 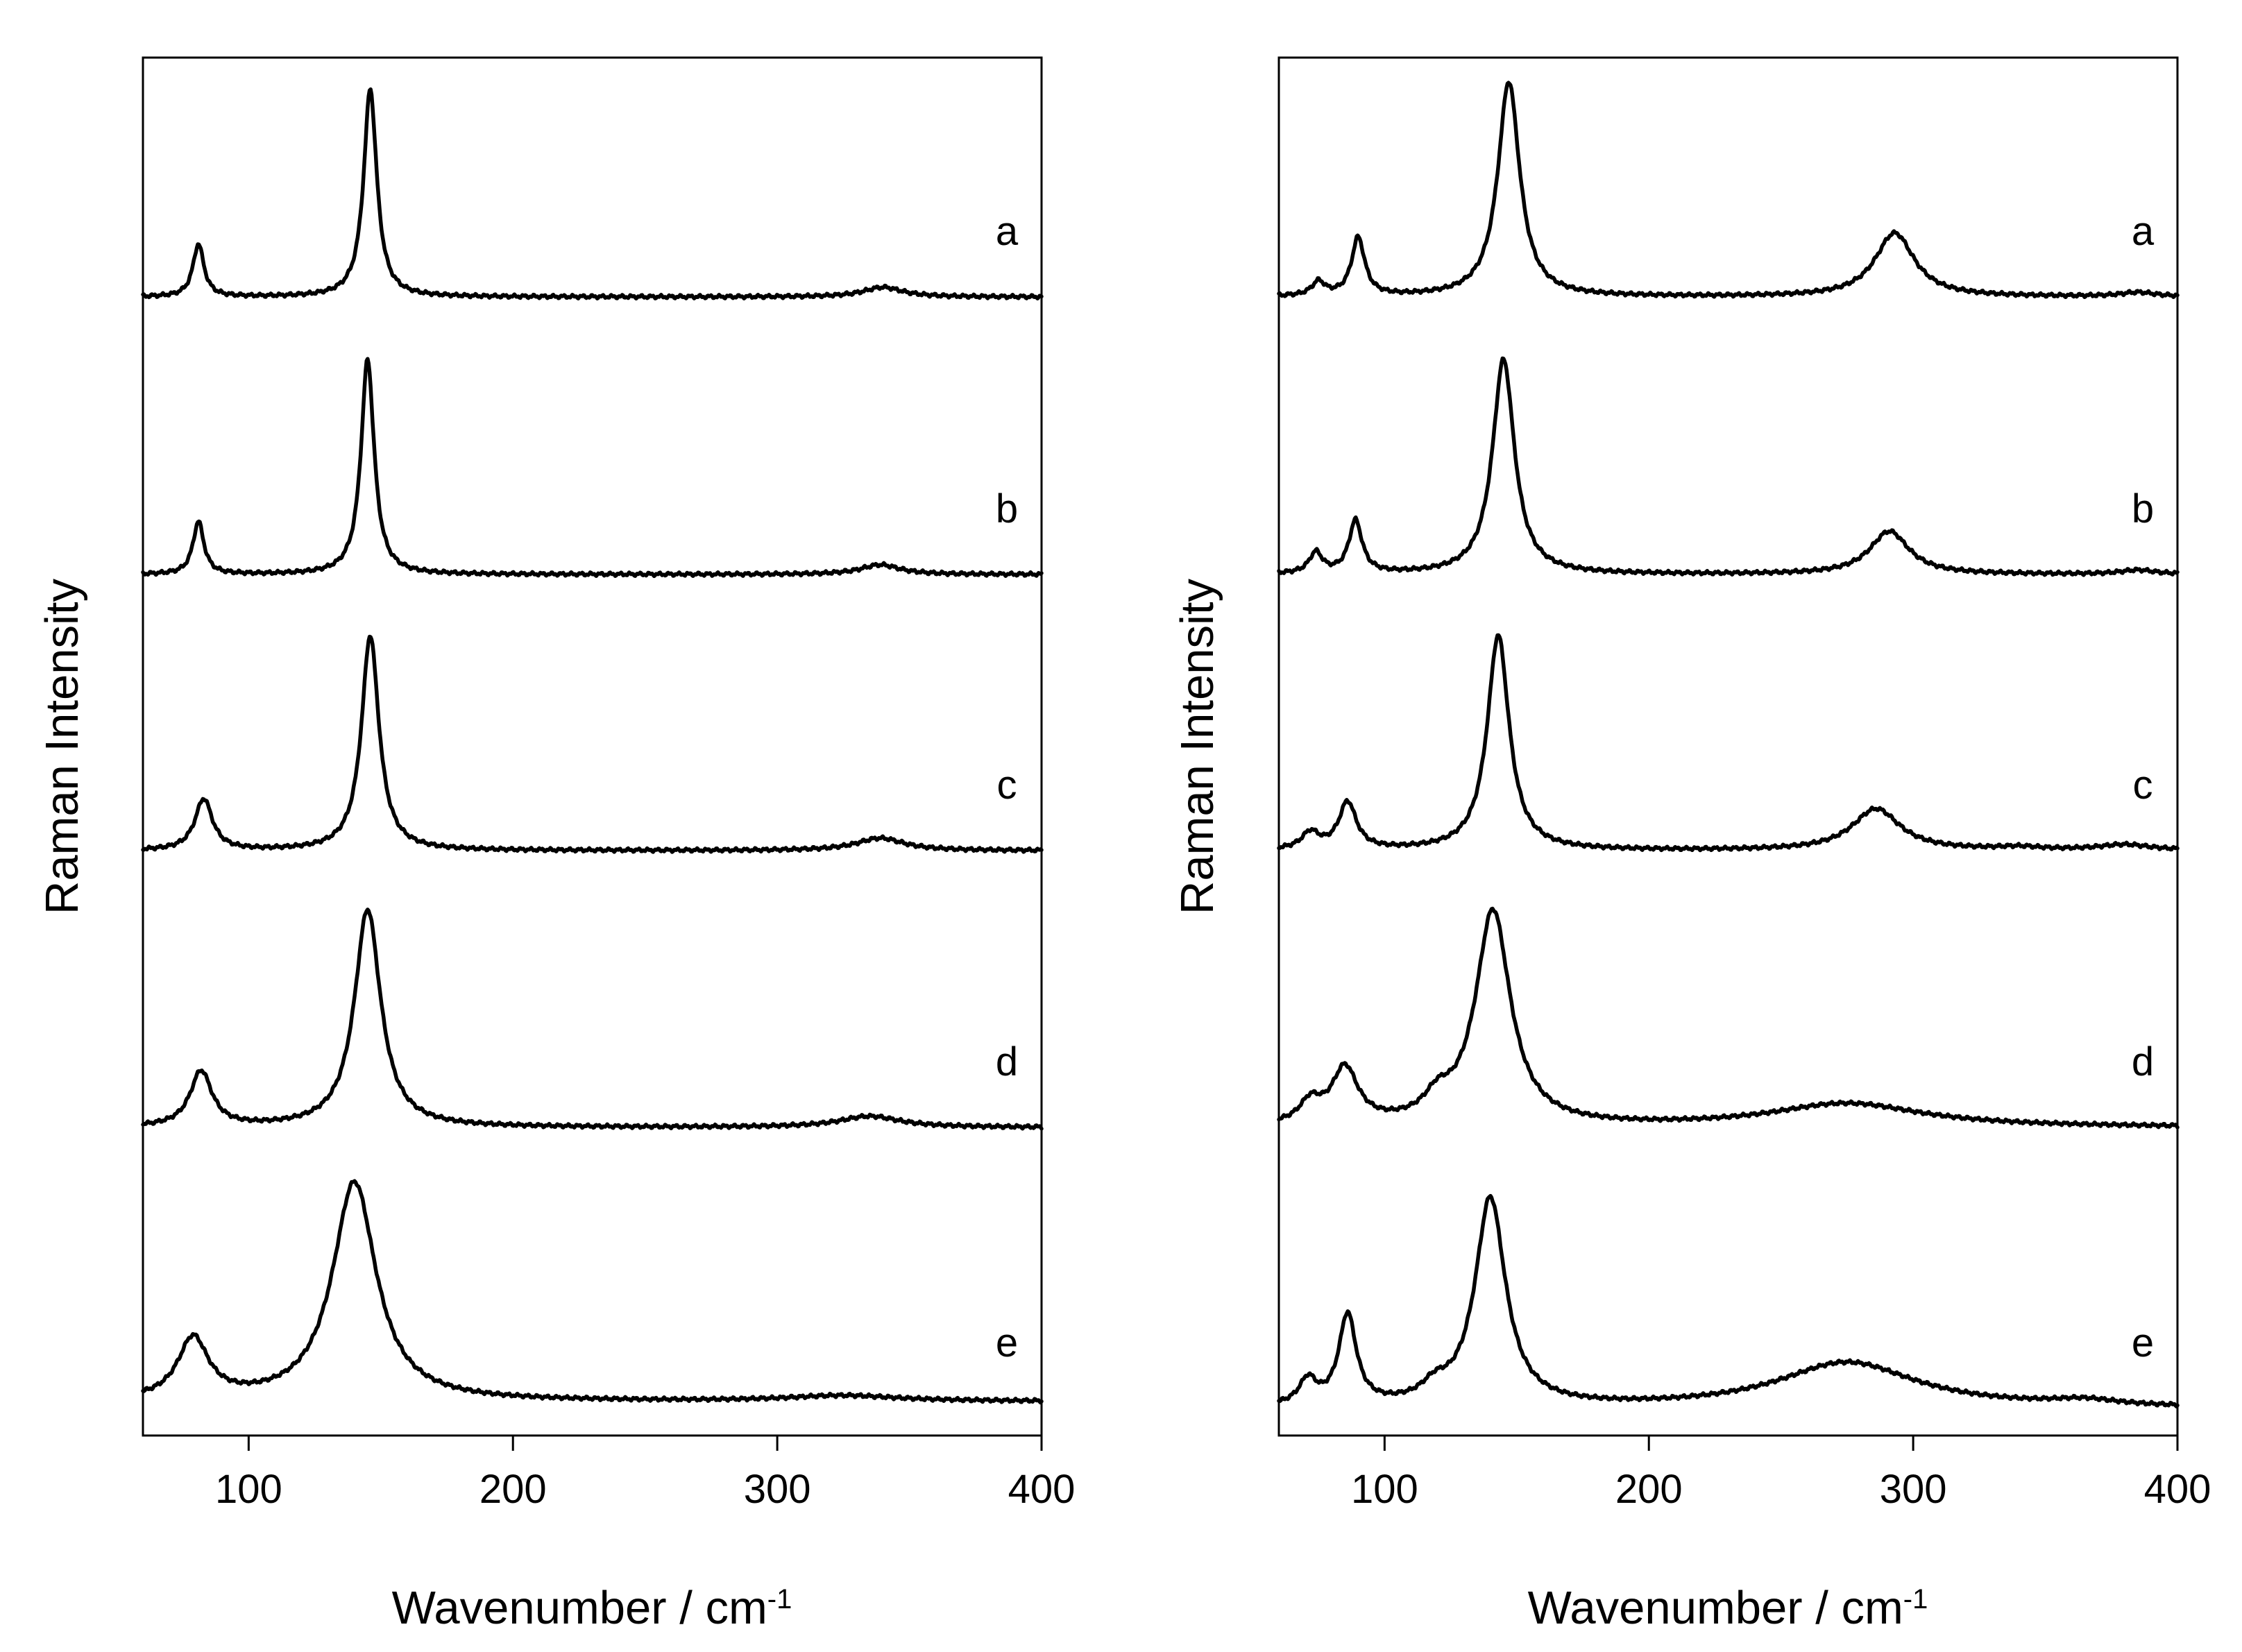 What do you see at coordinates (592, 1019) in the screenshot?
I see `left-trace-d` at bounding box center [592, 1019].